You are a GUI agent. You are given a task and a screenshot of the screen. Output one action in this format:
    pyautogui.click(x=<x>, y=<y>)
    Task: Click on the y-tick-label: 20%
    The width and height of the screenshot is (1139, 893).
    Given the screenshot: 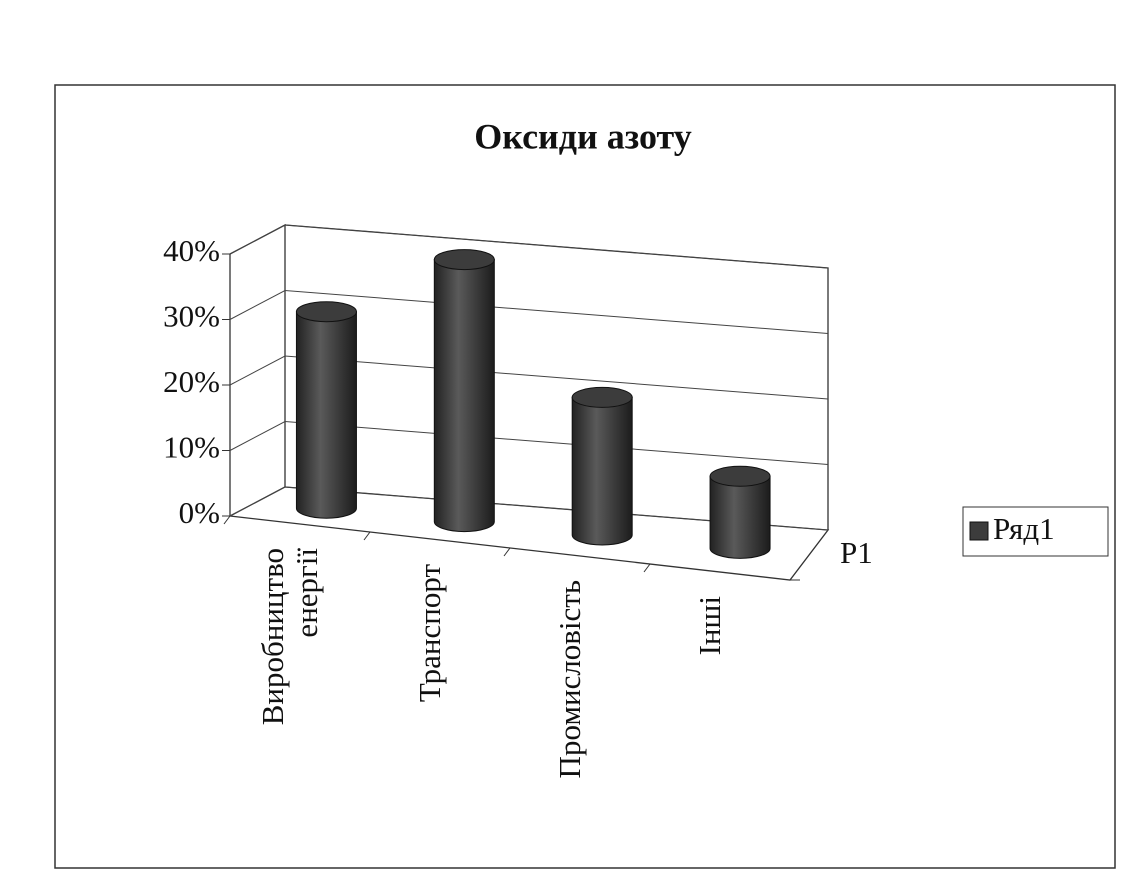 What is the action you would take?
    pyautogui.click(x=191, y=381)
    